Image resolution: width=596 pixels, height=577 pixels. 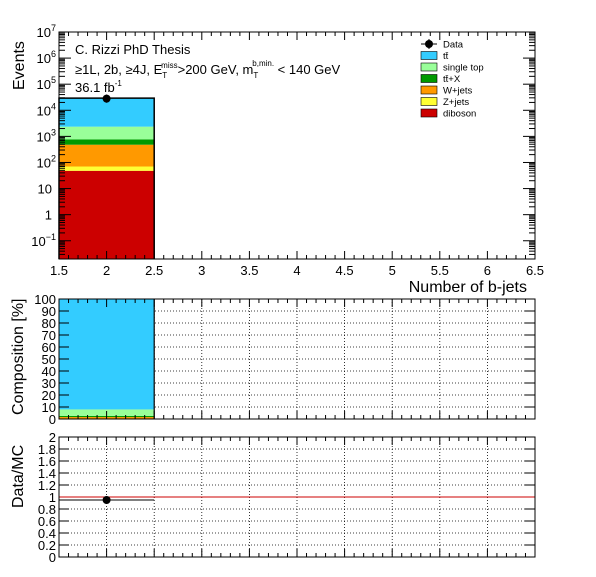 What do you see at coordinates (47, 521) in the screenshot?
I see `ratio-ytick-label-3: 0.6` at bounding box center [47, 521].